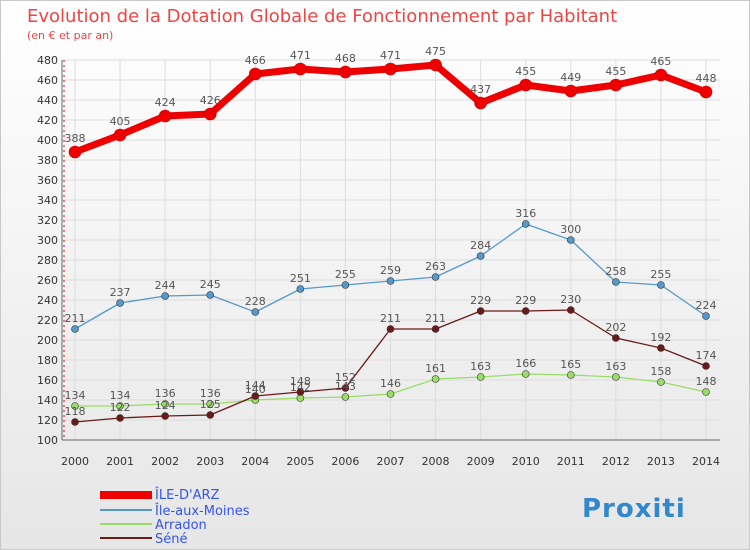  What do you see at coordinates (706, 461) in the screenshot?
I see `x-tick-label-2014: 2014` at bounding box center [706, 461].